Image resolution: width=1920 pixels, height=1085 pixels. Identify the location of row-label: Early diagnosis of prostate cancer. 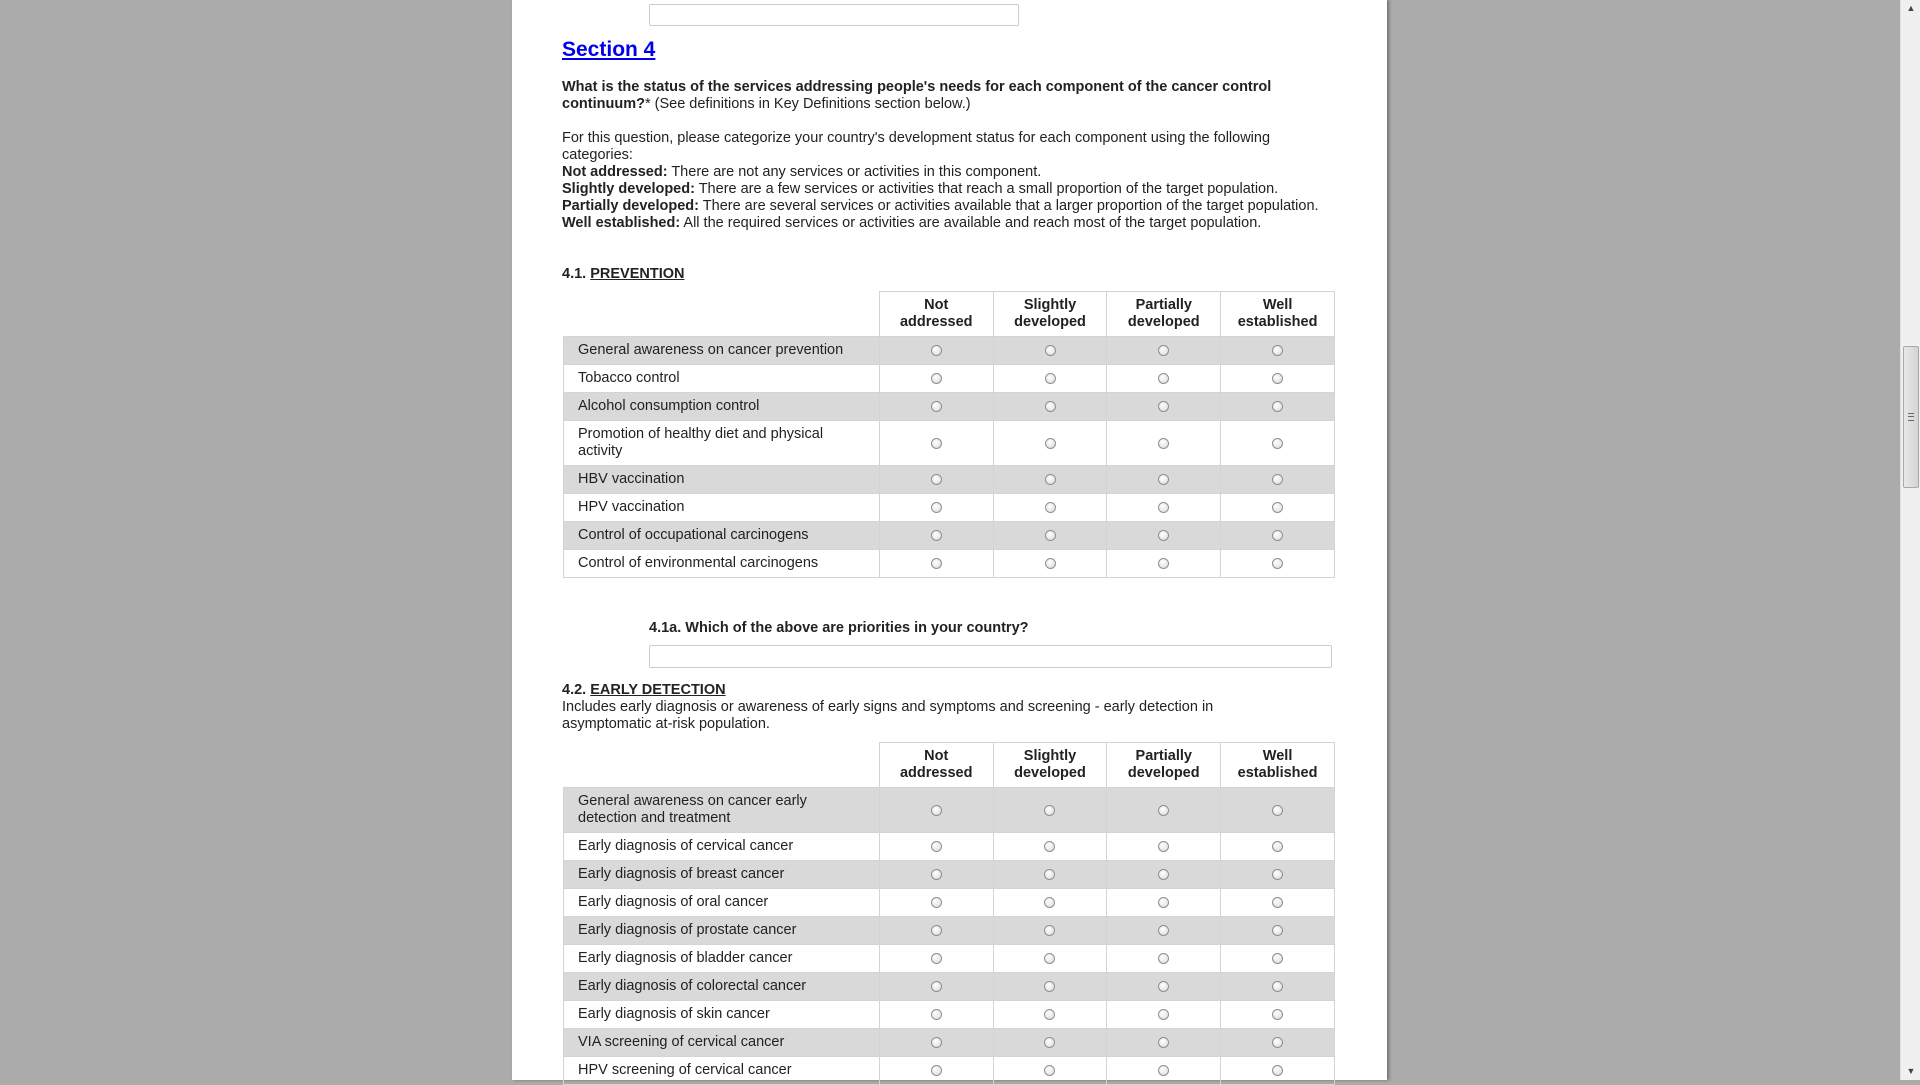
(721, 930).